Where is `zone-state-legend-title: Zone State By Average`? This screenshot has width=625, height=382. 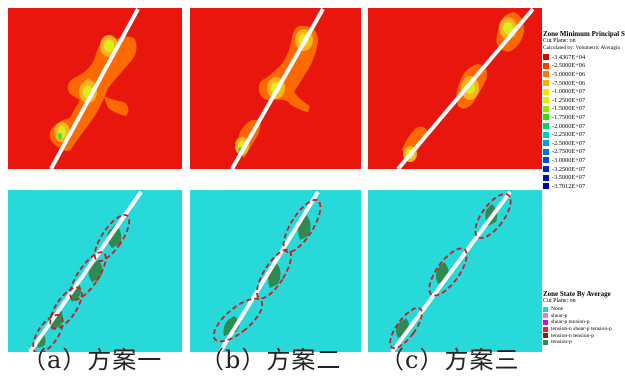
zone-state-legend-title: Zone State By Average is located at coordinates (577, 294).